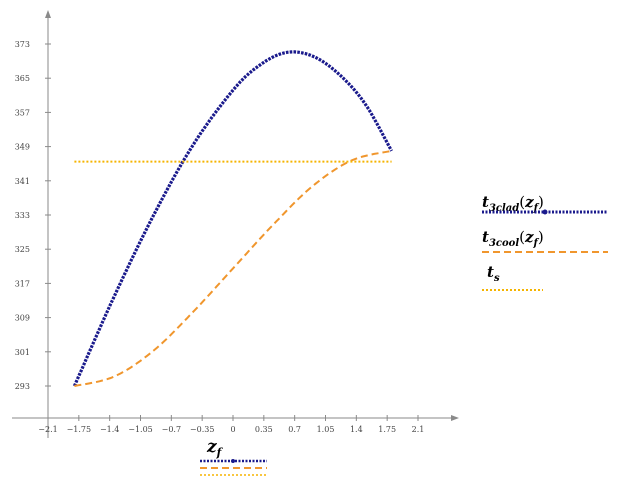 This screenshot has height=477, width=621. What do you see at coordinates (490, 272) in the screenshot?
I see `legend-entry-3-main: t` at bounding box center [490, 272].